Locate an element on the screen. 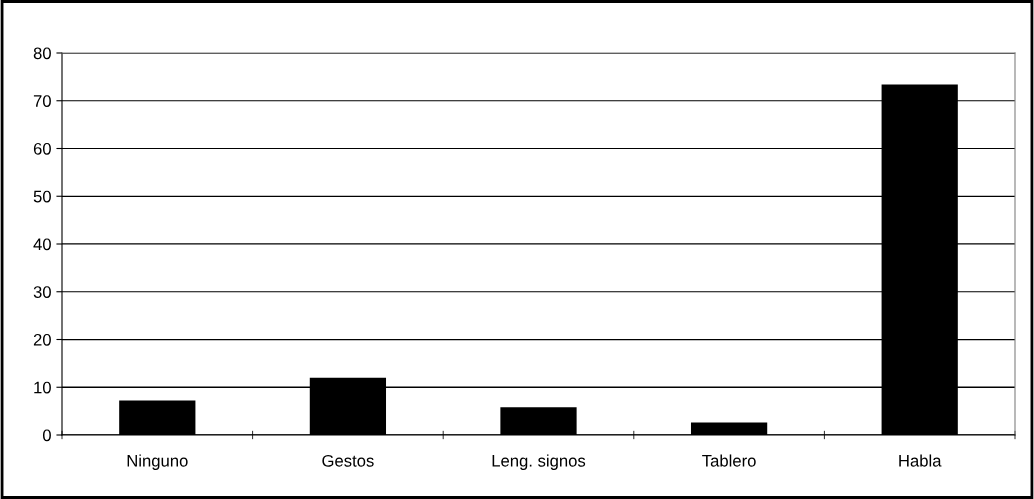  x-tick-label: Ninguno is located at coordinates (157, 462).